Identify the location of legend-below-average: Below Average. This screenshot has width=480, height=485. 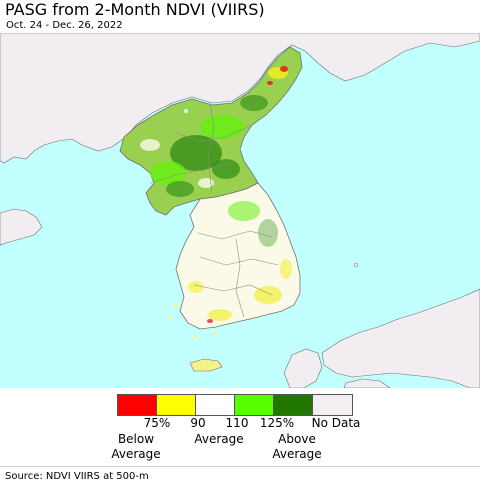
(135, 447).